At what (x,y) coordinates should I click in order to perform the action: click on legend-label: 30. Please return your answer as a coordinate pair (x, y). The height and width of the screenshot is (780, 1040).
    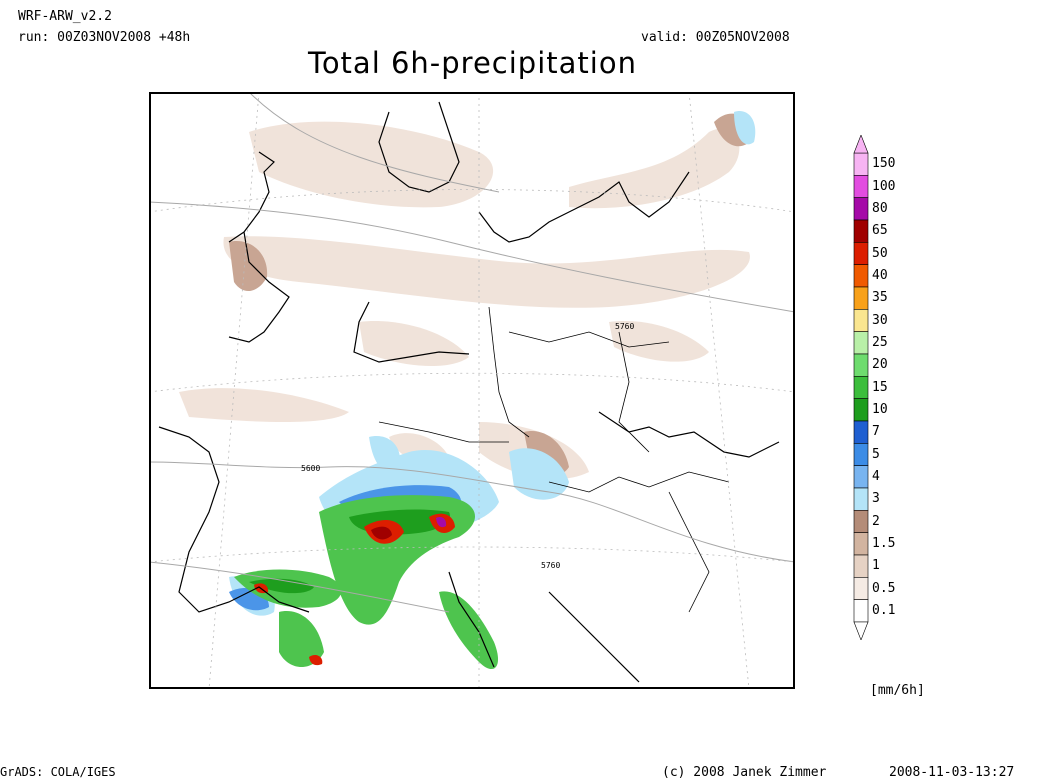
    Looking at the image, I should click on (880, 320).